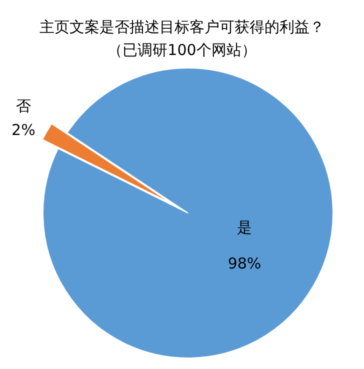  What do you see at coordinates (23, 106) in the screenshot?
I see `slice-label: 否` at bounding box center [23, 106].